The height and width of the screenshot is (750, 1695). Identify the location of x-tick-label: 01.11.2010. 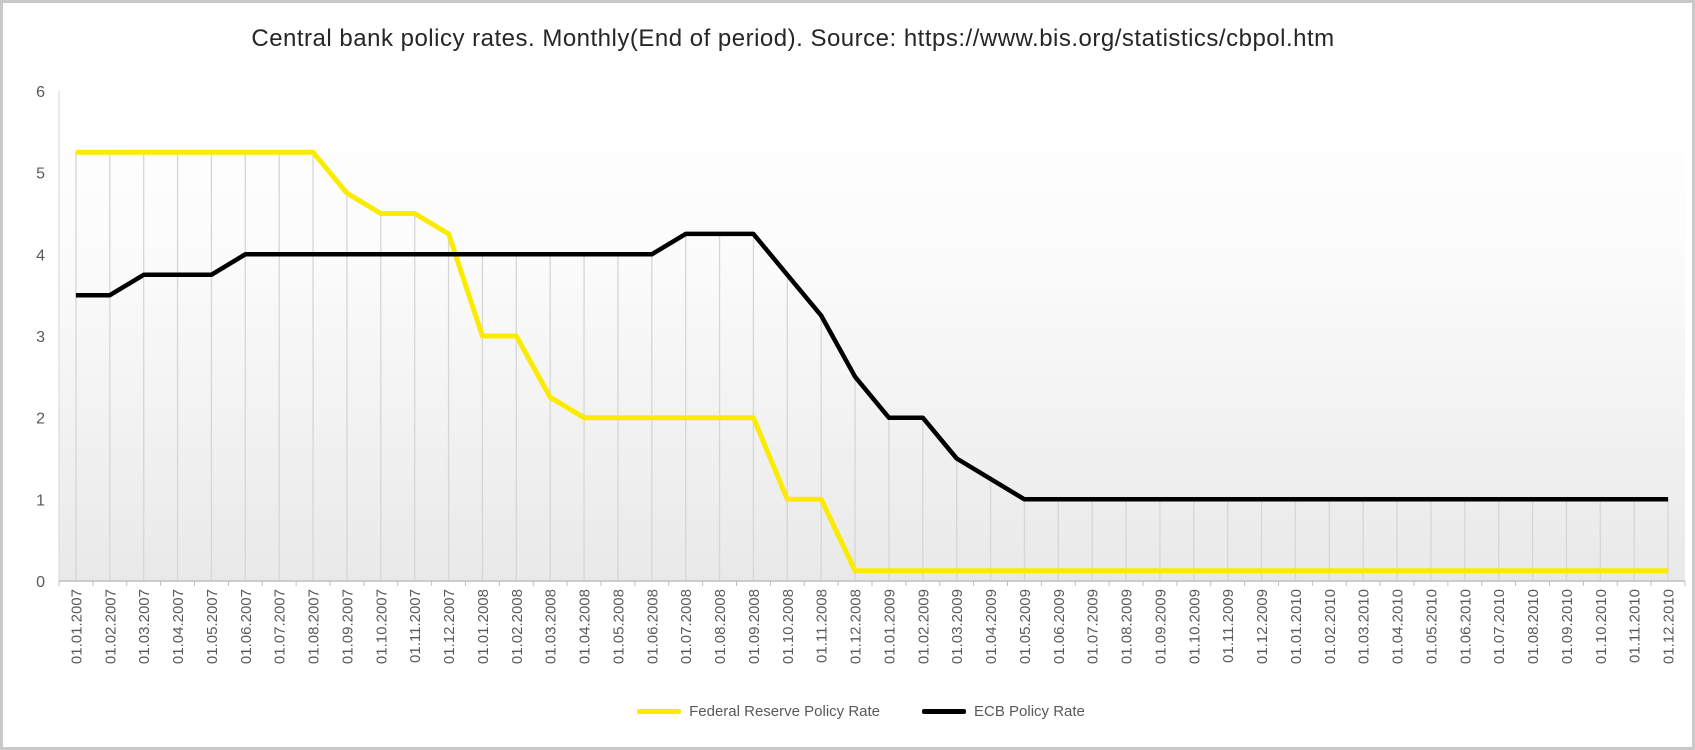
(1635, 626).